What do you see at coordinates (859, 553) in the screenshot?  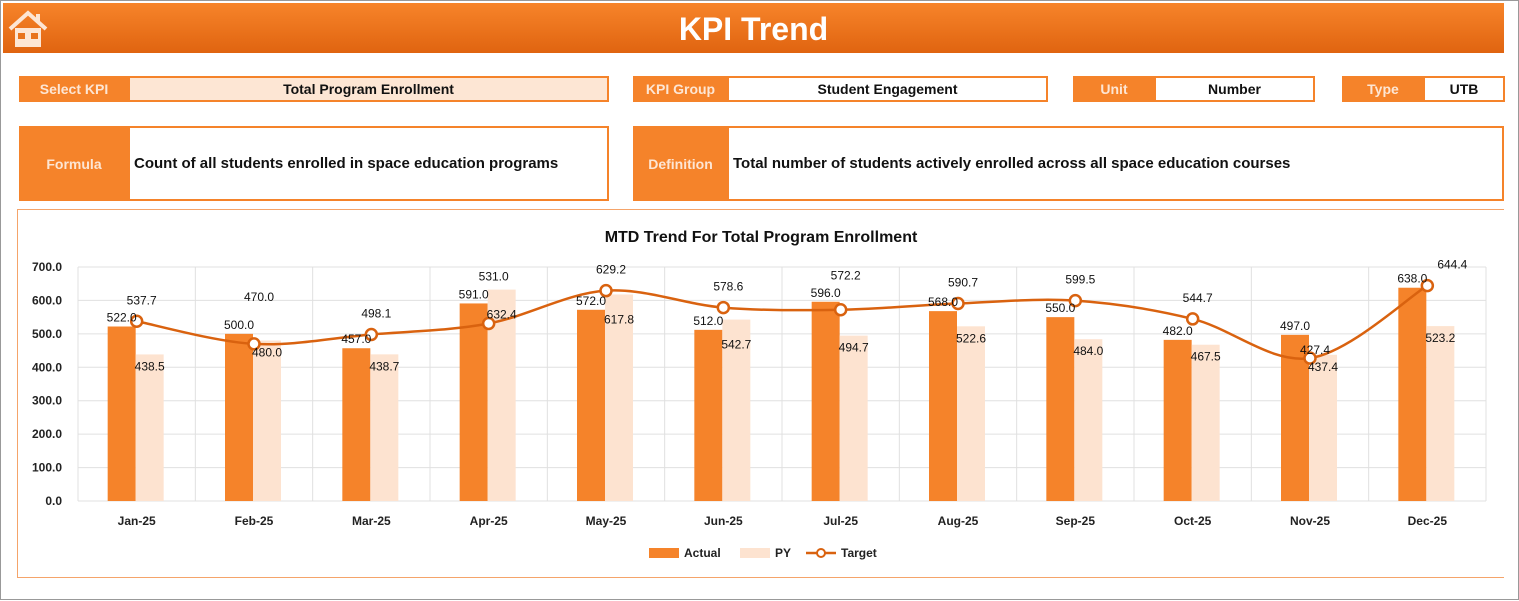 I see `legend-target-label: Target` at bounding box center [859, 553].